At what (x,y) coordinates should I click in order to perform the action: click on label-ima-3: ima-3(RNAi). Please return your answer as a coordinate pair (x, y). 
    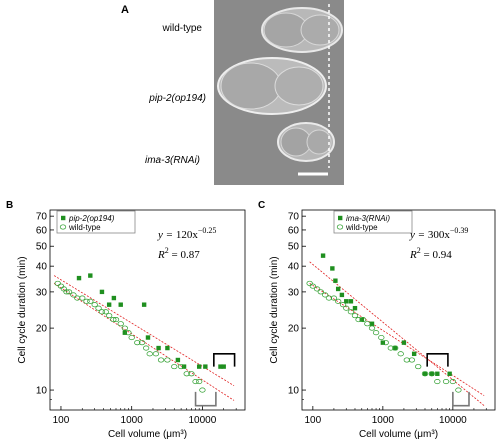
    Looking at the image, I should click on (172, 160).